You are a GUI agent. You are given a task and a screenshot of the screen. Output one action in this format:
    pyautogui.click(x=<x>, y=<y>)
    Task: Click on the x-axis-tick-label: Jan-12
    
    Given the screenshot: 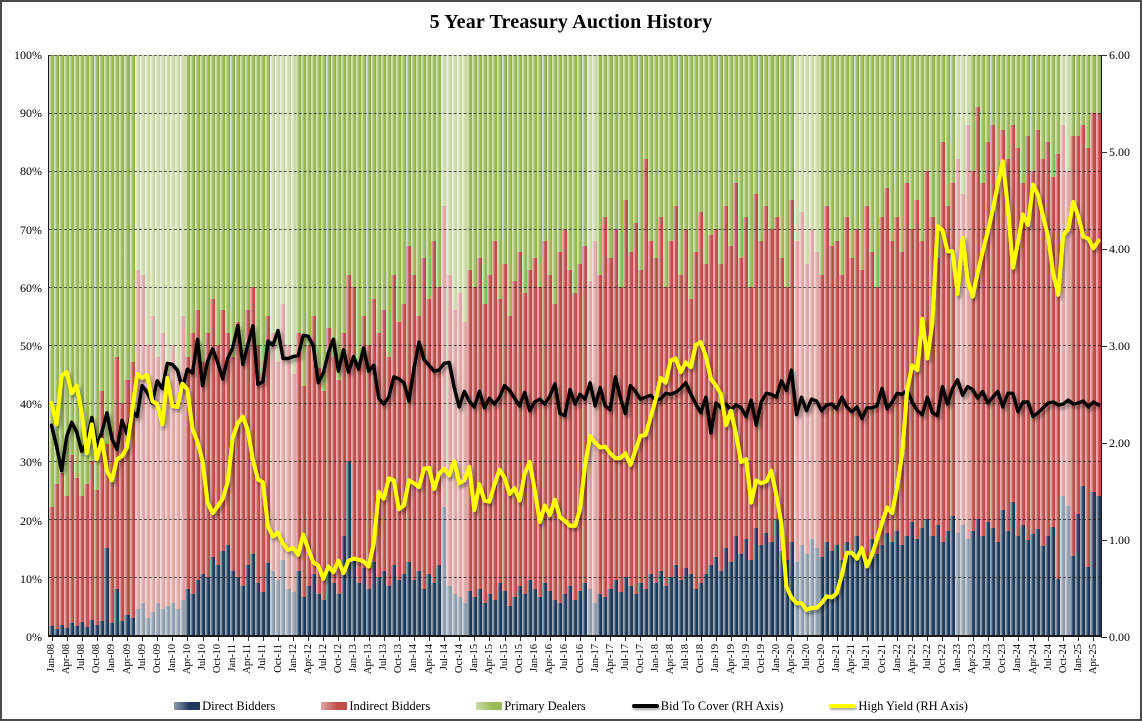 What is the action you would take?
    pyautogui.click(x=293, y=658)
    